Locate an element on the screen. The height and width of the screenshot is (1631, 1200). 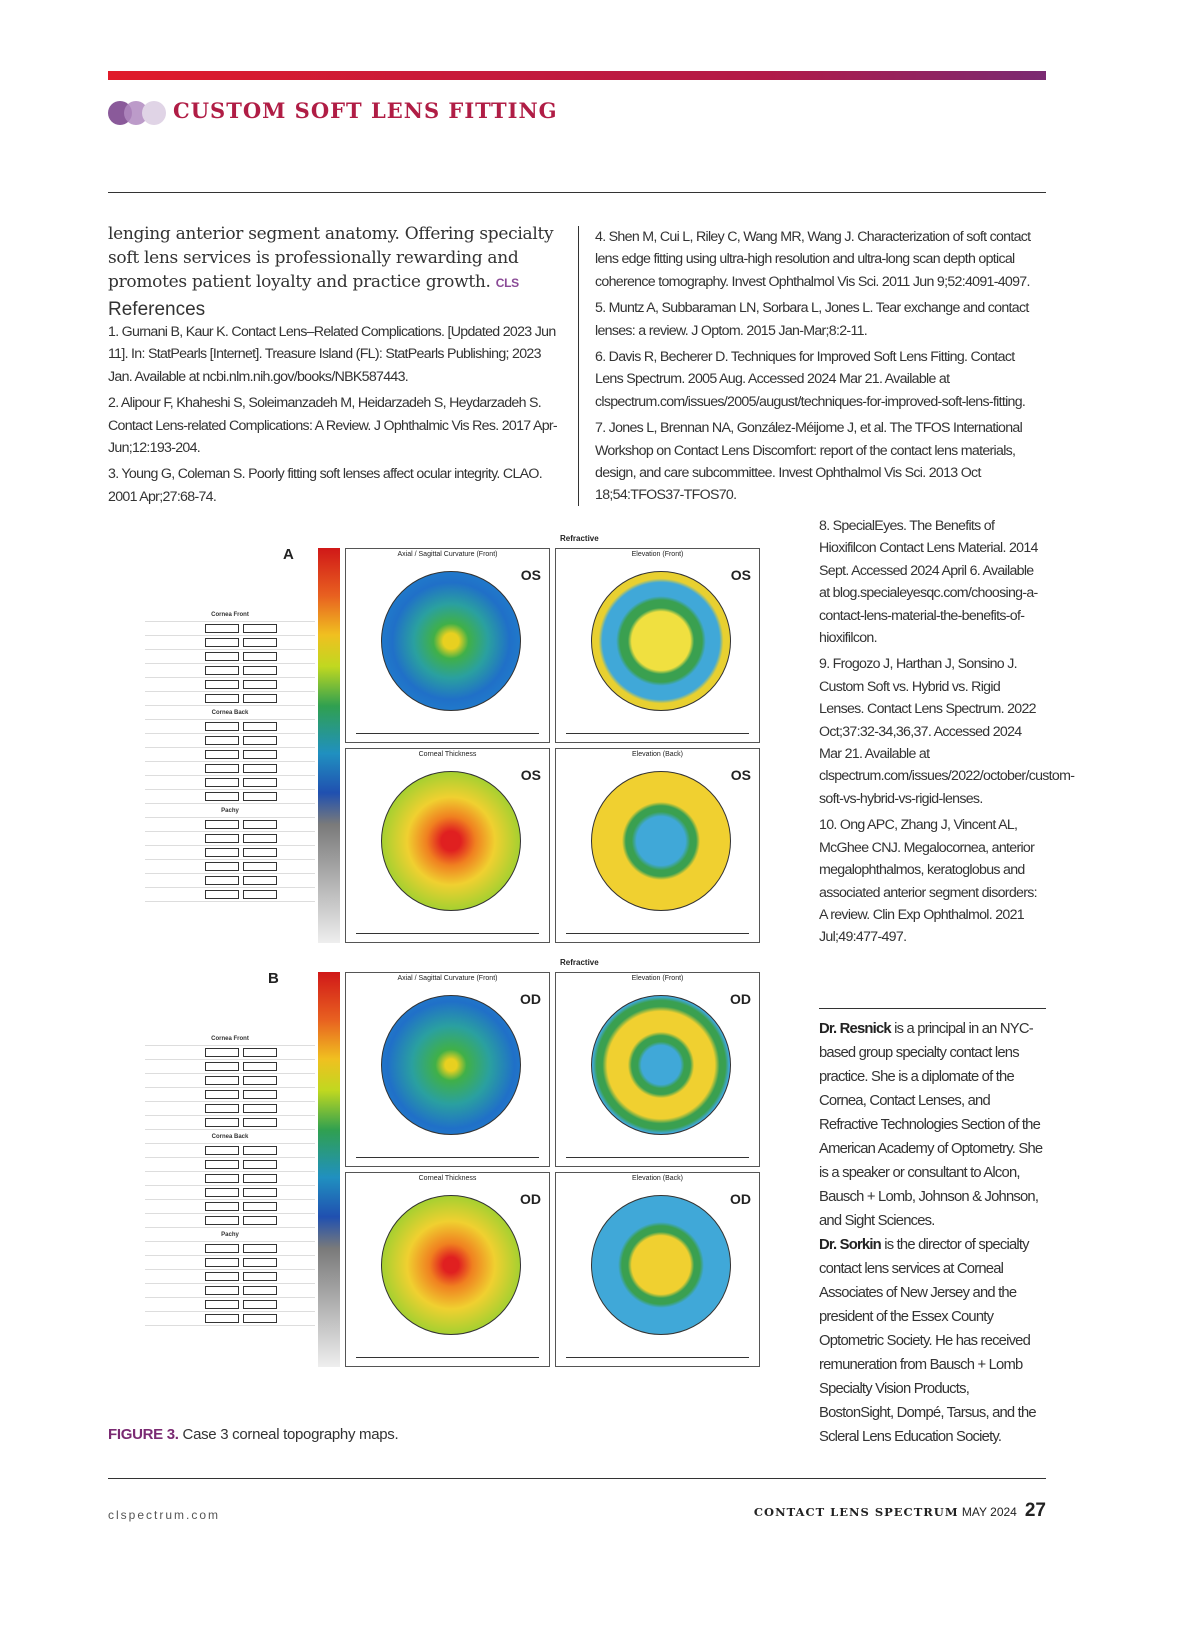
header-color-bar is located at coordinates (577, 75).